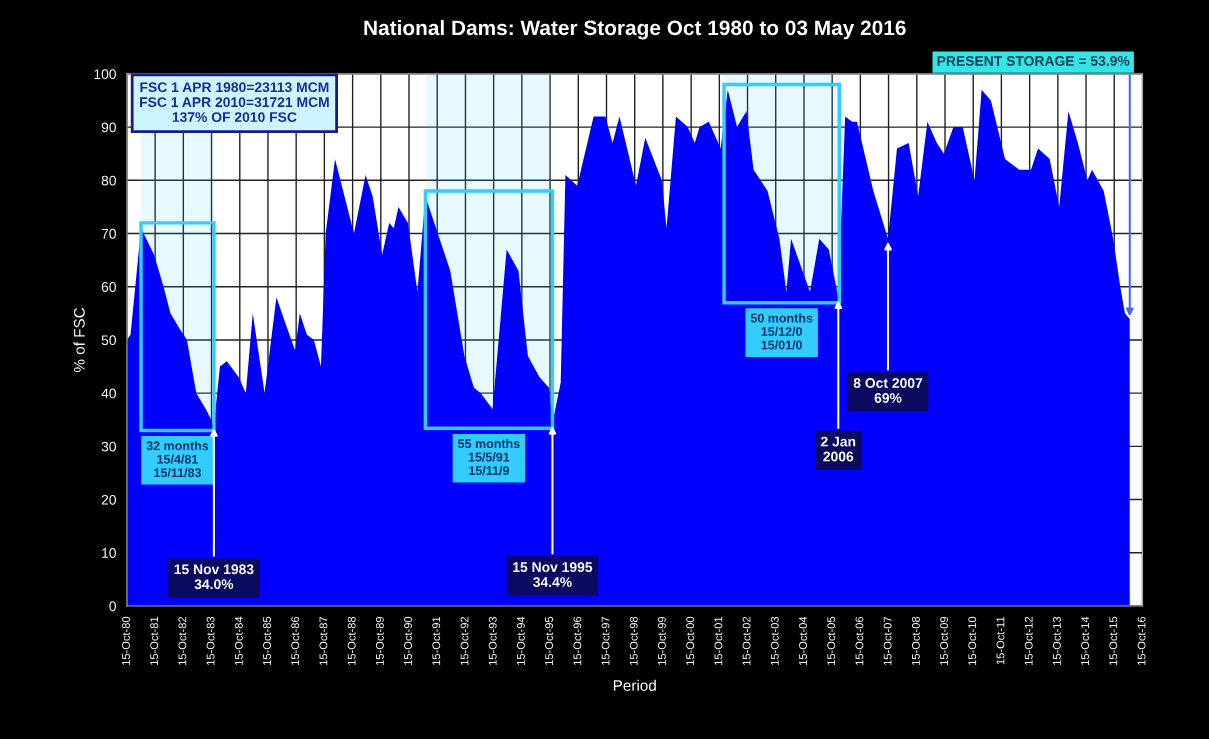  What do you see at coordinates (972, 640) in the screenshot?
I see `x-tick-label: 15-Oct-10` at bounding box center [972, 640].